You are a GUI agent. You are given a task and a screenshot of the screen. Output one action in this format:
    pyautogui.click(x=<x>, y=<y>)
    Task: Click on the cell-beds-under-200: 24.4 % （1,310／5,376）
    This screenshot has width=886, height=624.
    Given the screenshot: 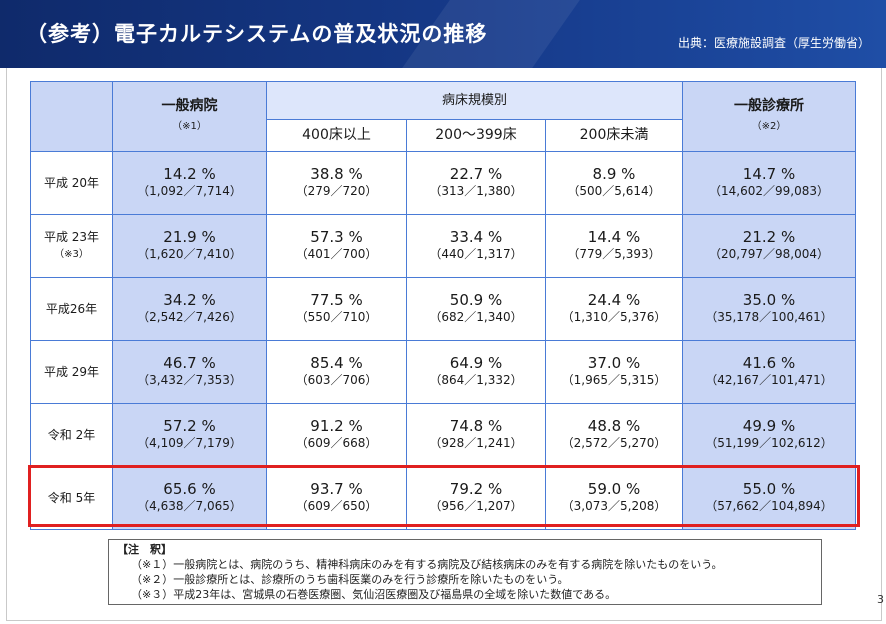 What is the action you would take?
    pyautogui.click(x=614, y=309)
    